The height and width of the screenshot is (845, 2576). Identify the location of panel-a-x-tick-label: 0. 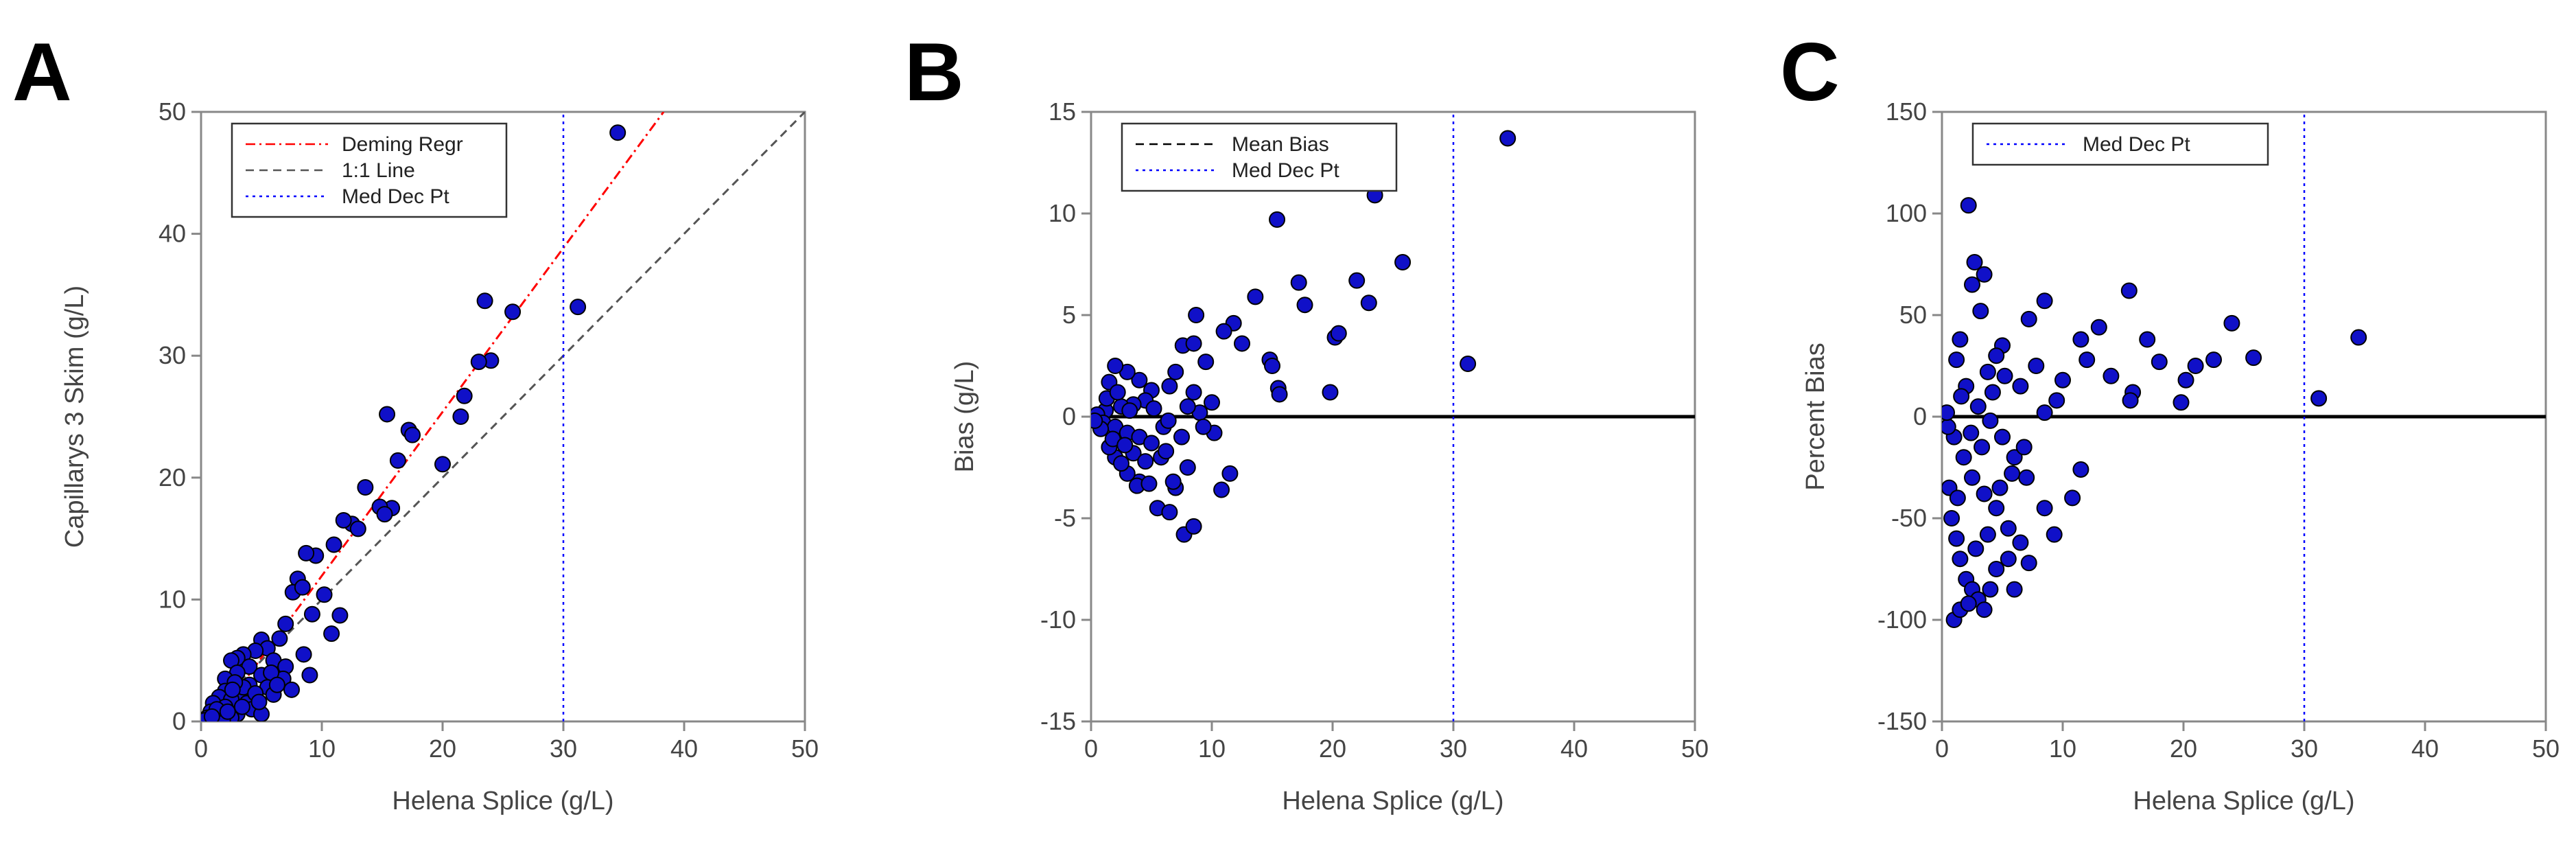
(201, 748).